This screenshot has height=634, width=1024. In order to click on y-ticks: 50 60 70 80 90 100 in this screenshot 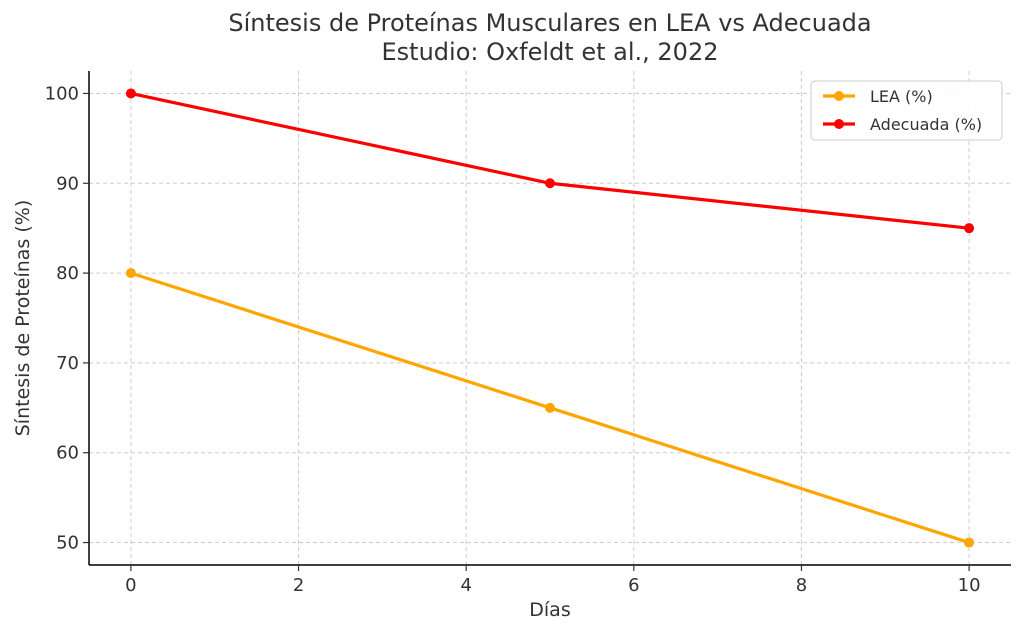, I will do `click(67, 318)`.